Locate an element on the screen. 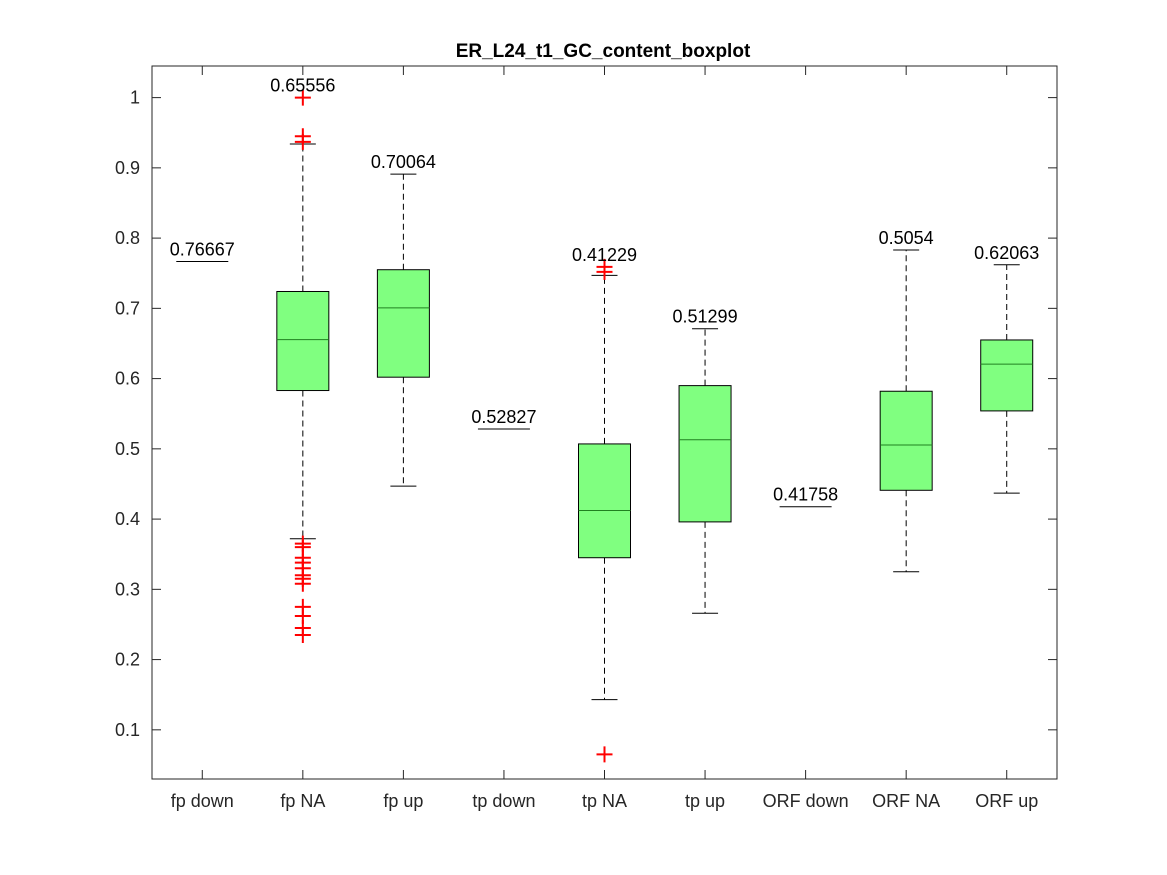 Image resolution: width=1167 pixels, height=875 pixels. x-tick-label: ORF up is located at coordinates (1006, 801).